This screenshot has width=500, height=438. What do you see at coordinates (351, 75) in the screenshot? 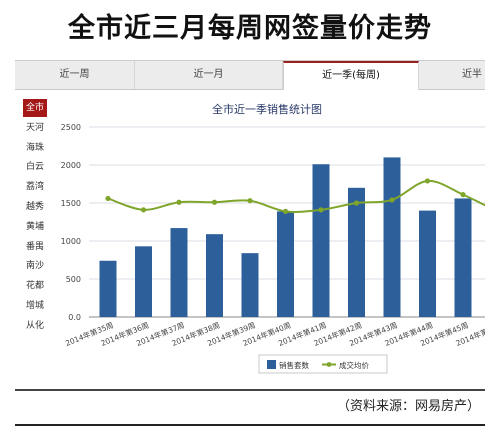
I see `tab-last-quarter: 近一季(每周)` at bounding box center [351, 75].